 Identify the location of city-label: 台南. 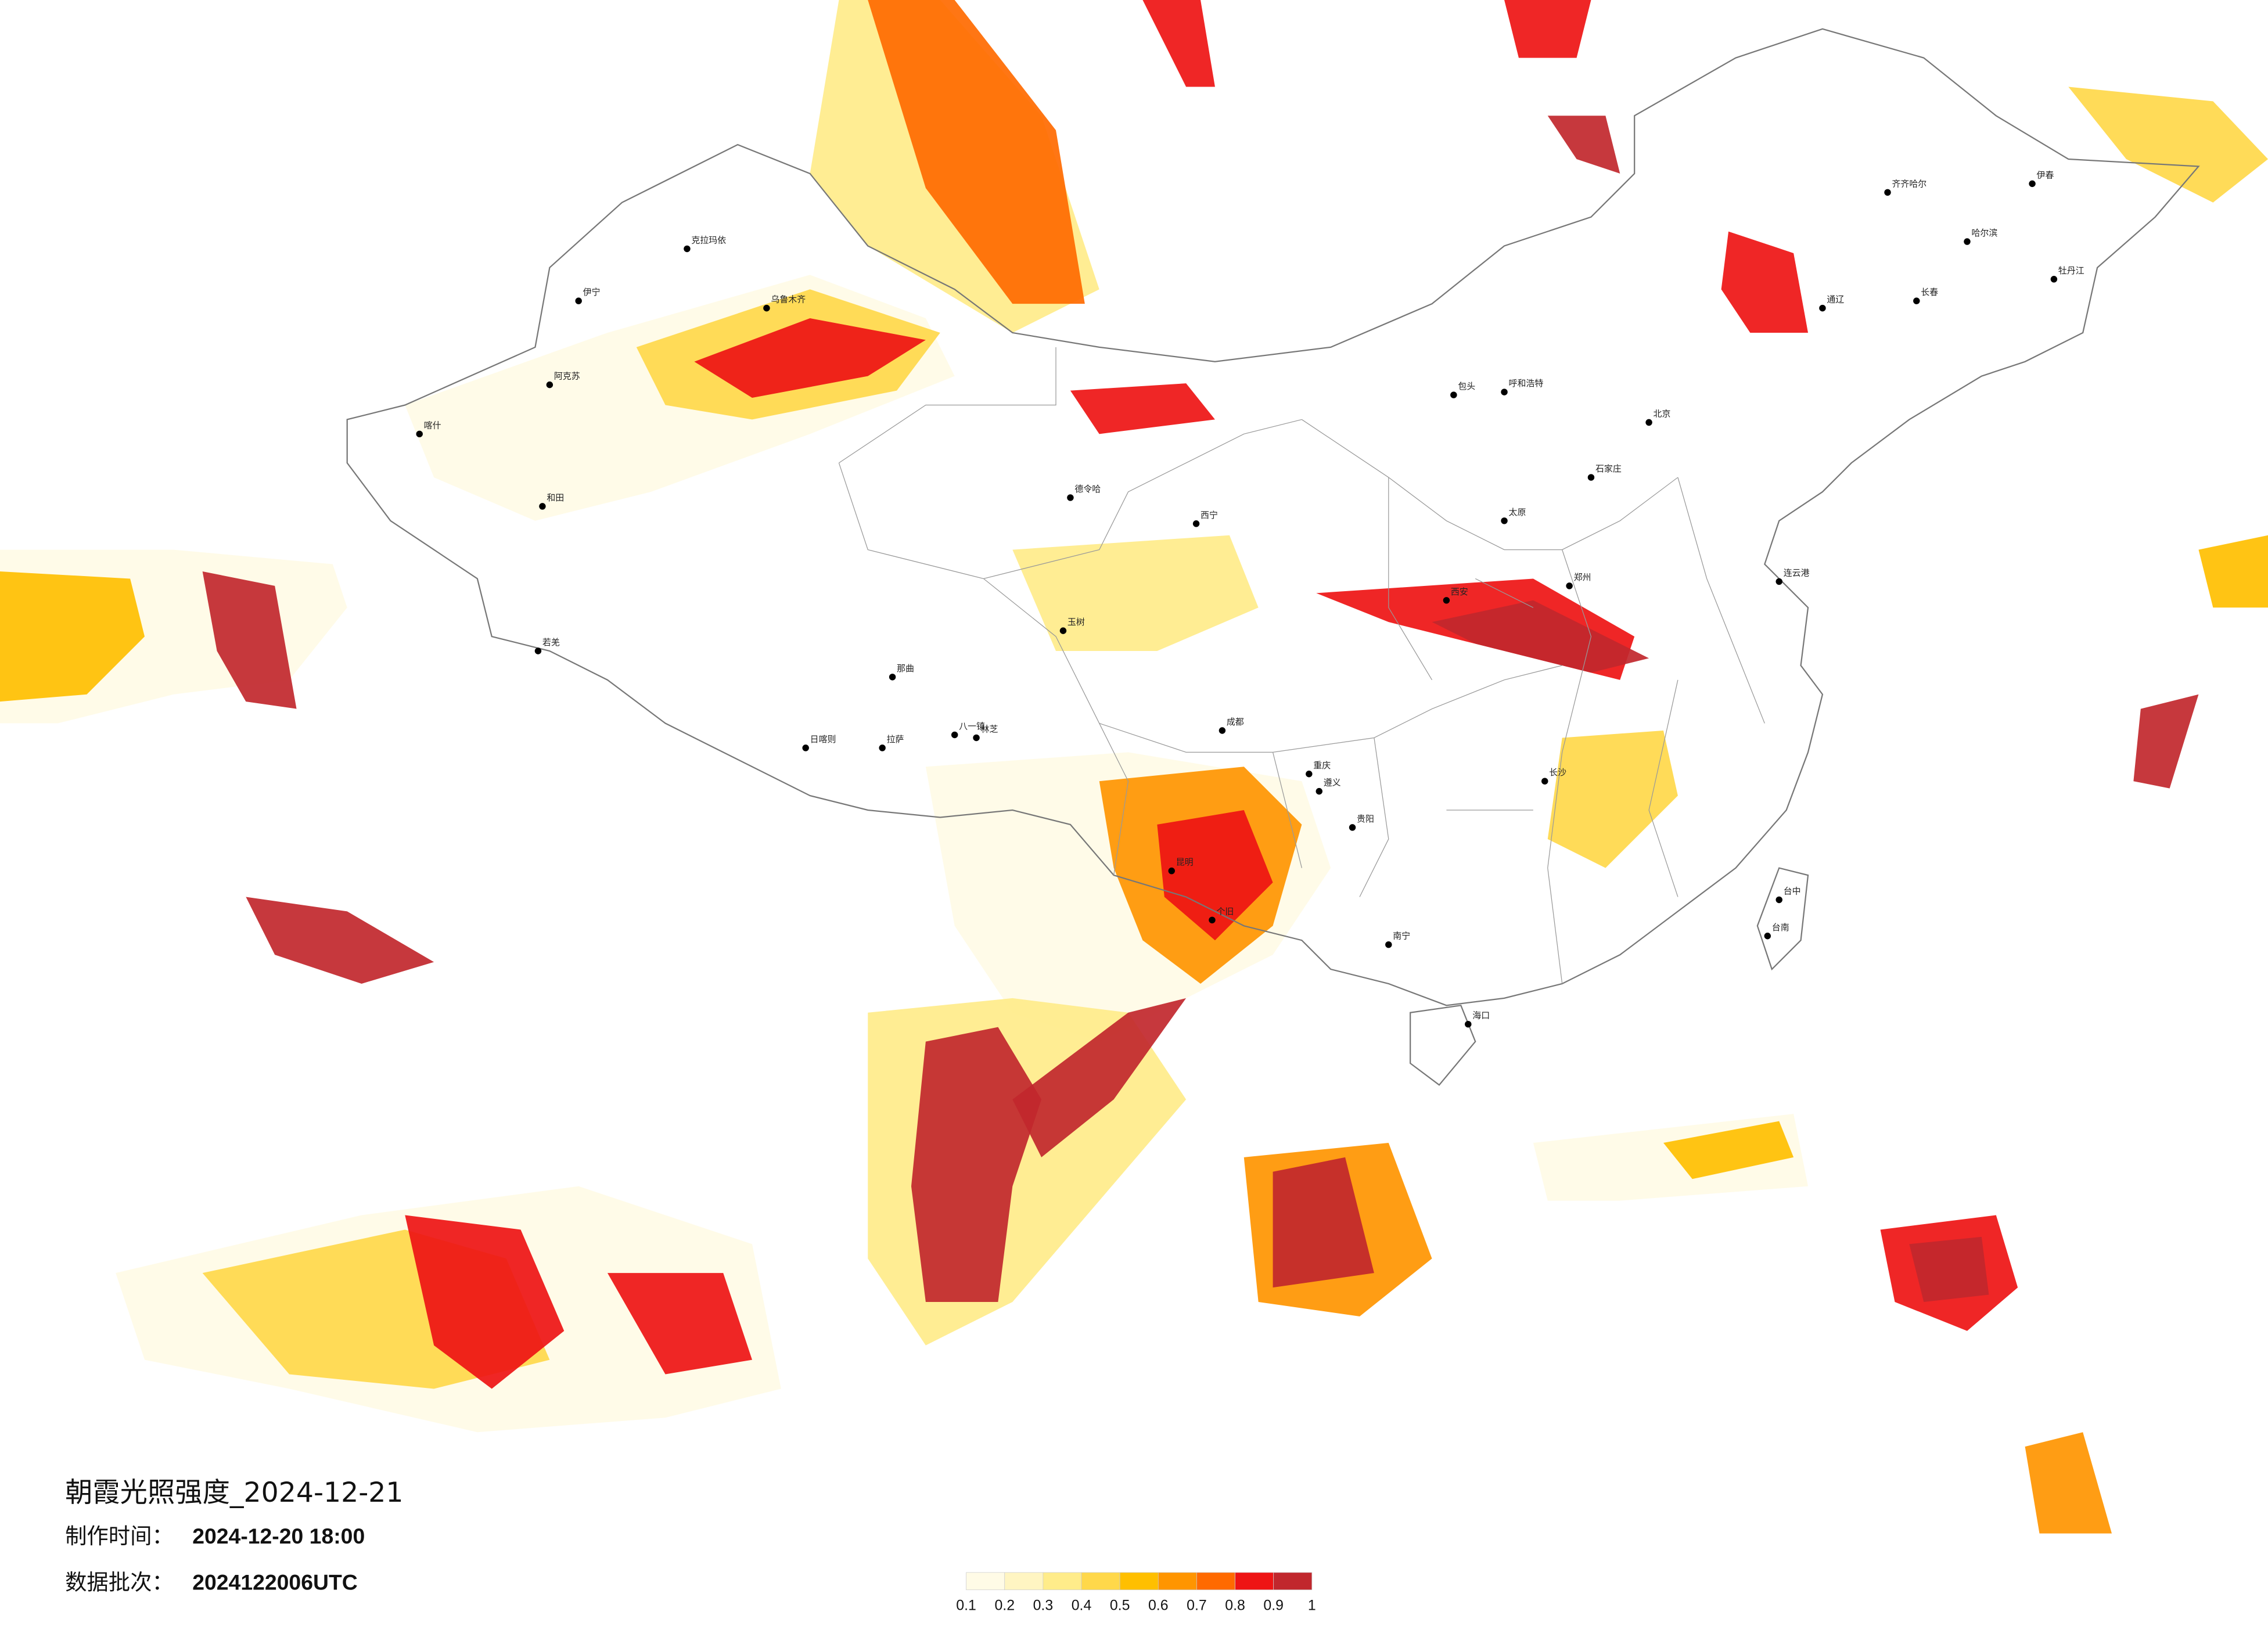
(1780, 928).